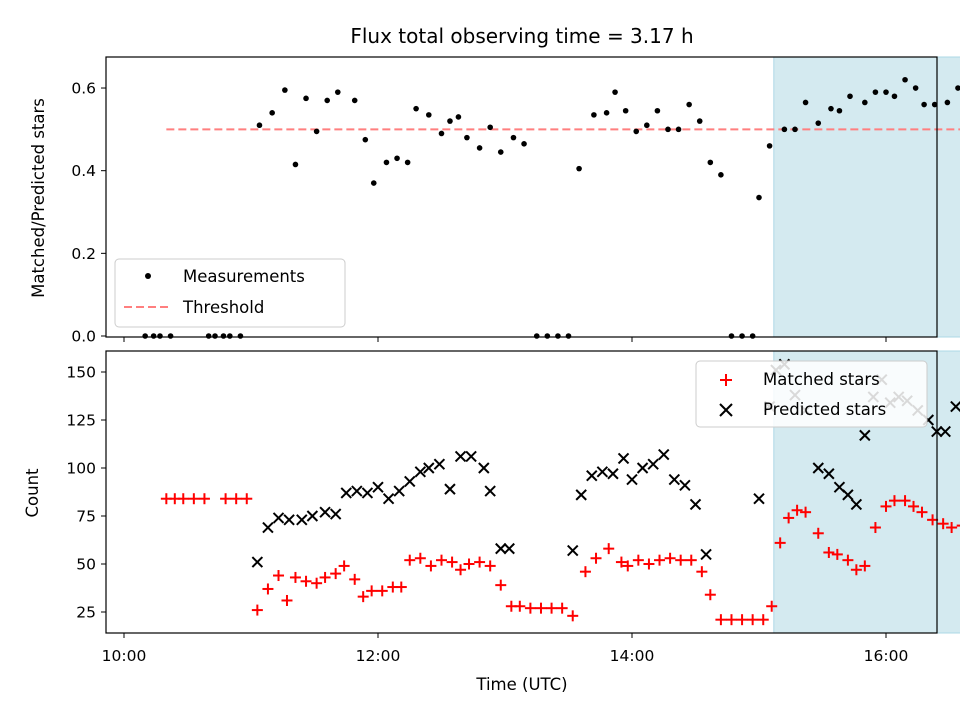 The width and height of the screenshot is (960, 725). Describe the element at coordinates (81, 421) in the screenshot. I see `bottom-y-tick-label: 125` at that location.